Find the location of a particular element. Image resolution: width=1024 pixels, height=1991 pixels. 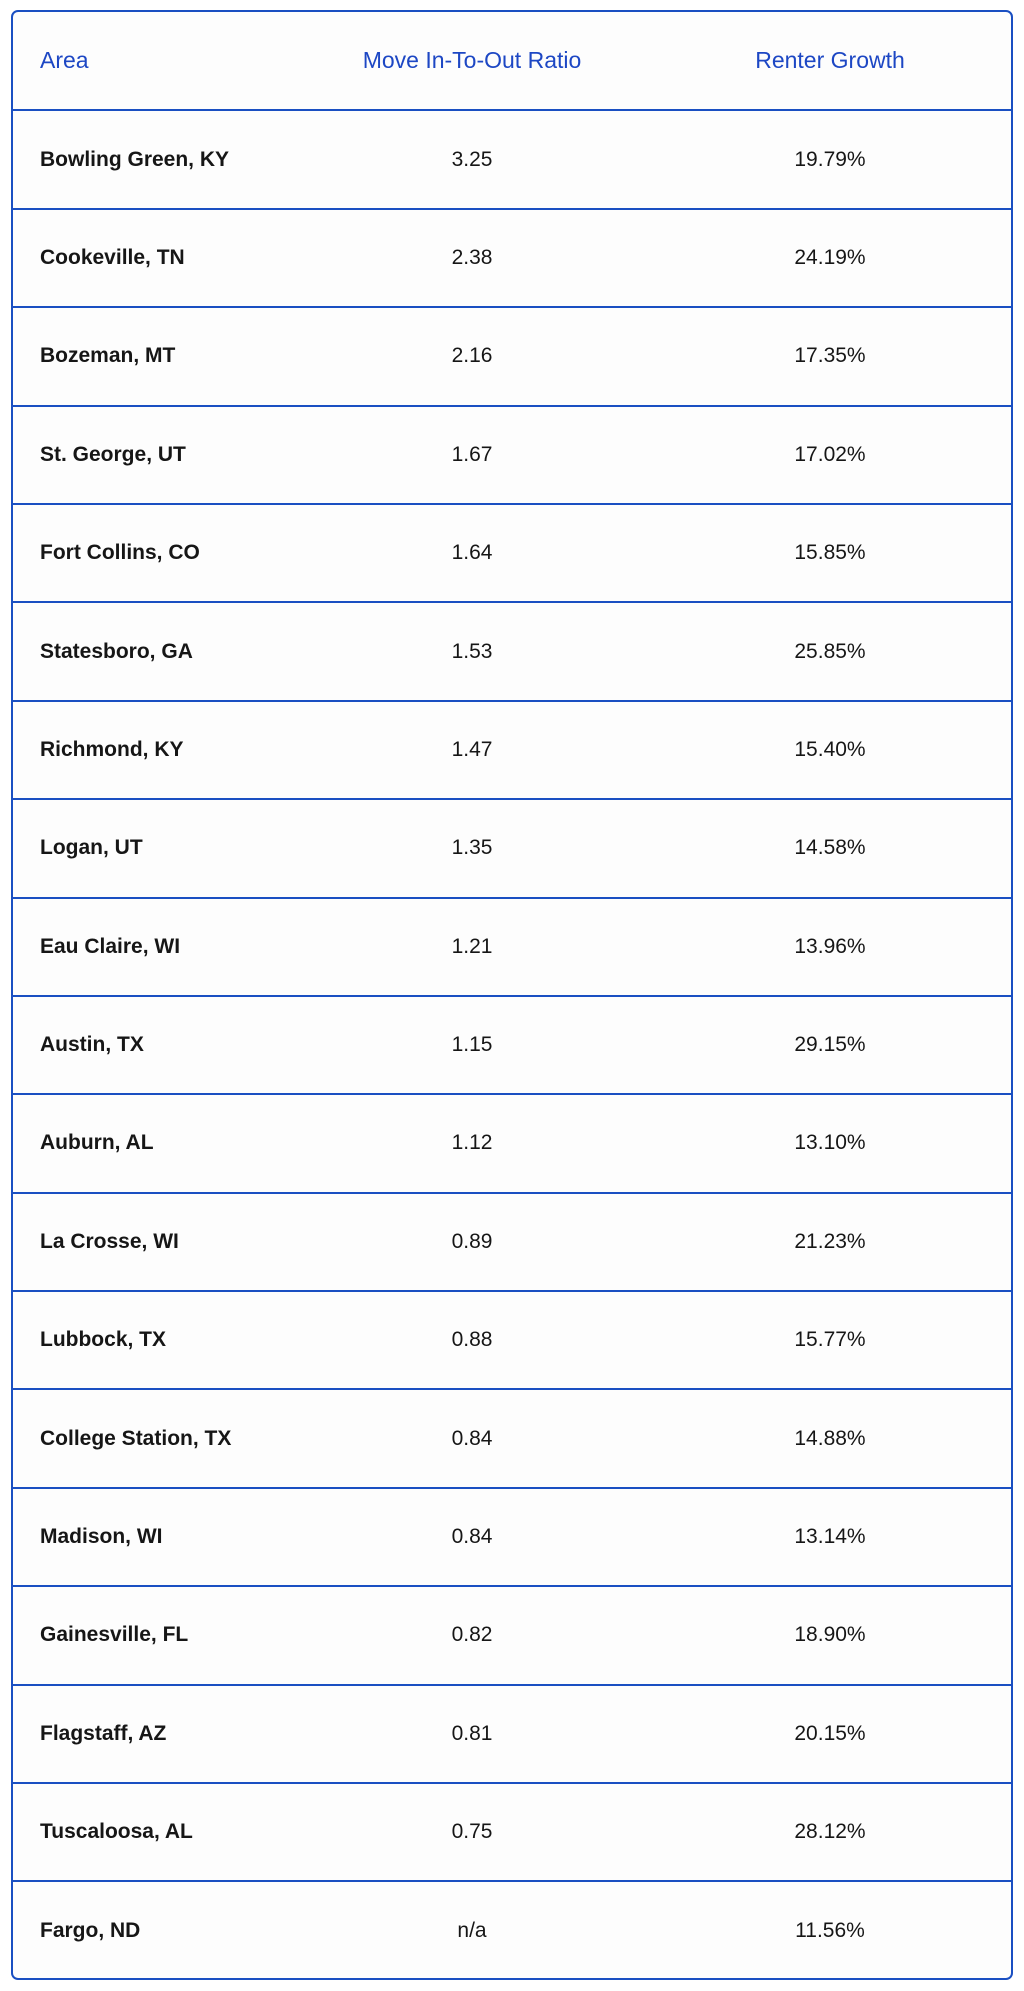

table-row: Tuscaloosa, AL 0.75 28.12% is located at coordinates (512, 1832).